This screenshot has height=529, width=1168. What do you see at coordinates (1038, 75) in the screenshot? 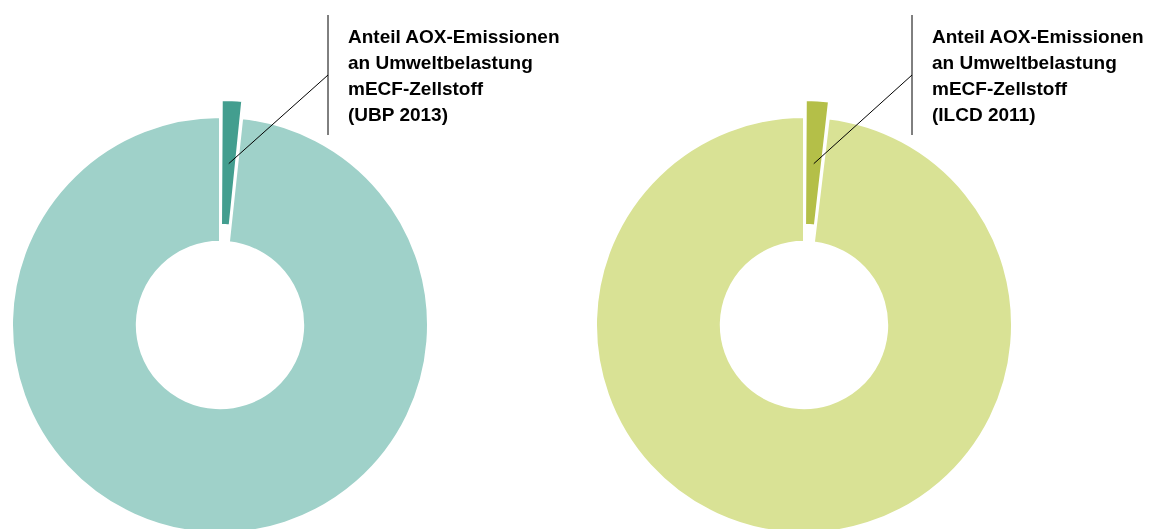
I see `slice-label: Anteil AOX-Emissionen an Umweltbelastung mECF-Zellstoff (ILCD 2011)` at bounding box center [1038, 75].